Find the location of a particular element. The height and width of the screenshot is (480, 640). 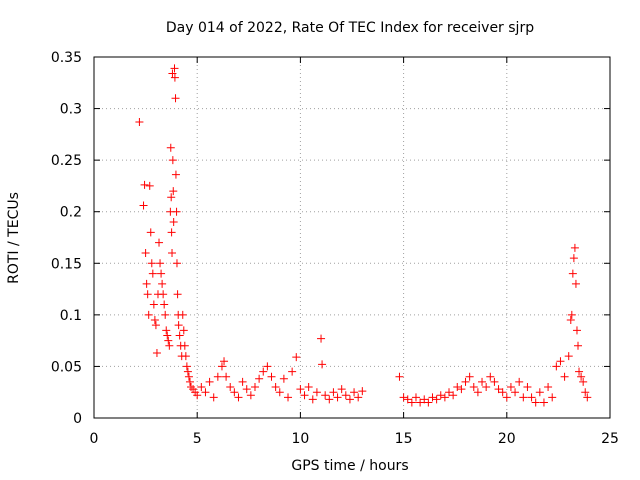

y-tick-label-5: 0.25 is located at coordinates (66, 161).